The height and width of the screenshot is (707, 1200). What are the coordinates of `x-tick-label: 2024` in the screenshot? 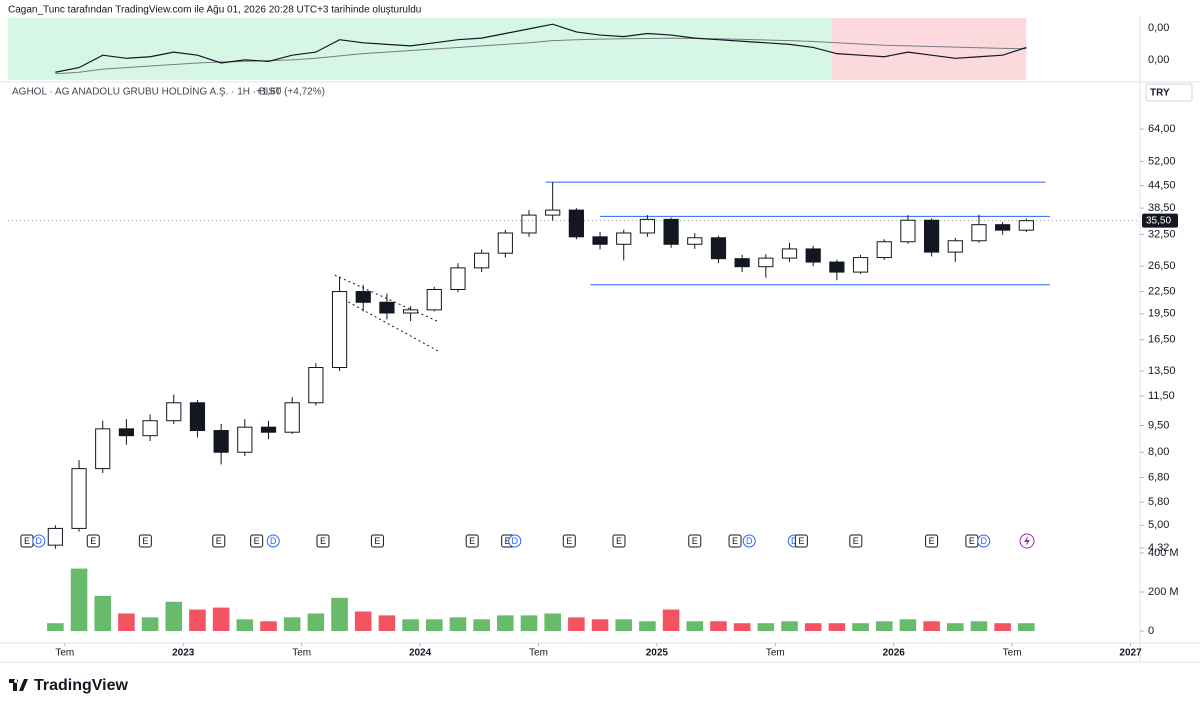 It's located at (420, 653).